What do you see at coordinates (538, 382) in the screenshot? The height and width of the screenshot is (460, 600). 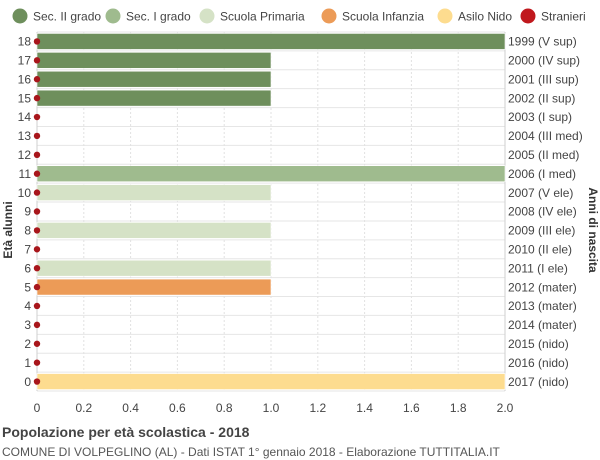 I see `birth-year-label: 2017 (nido)` at bounding box center [538, 382].